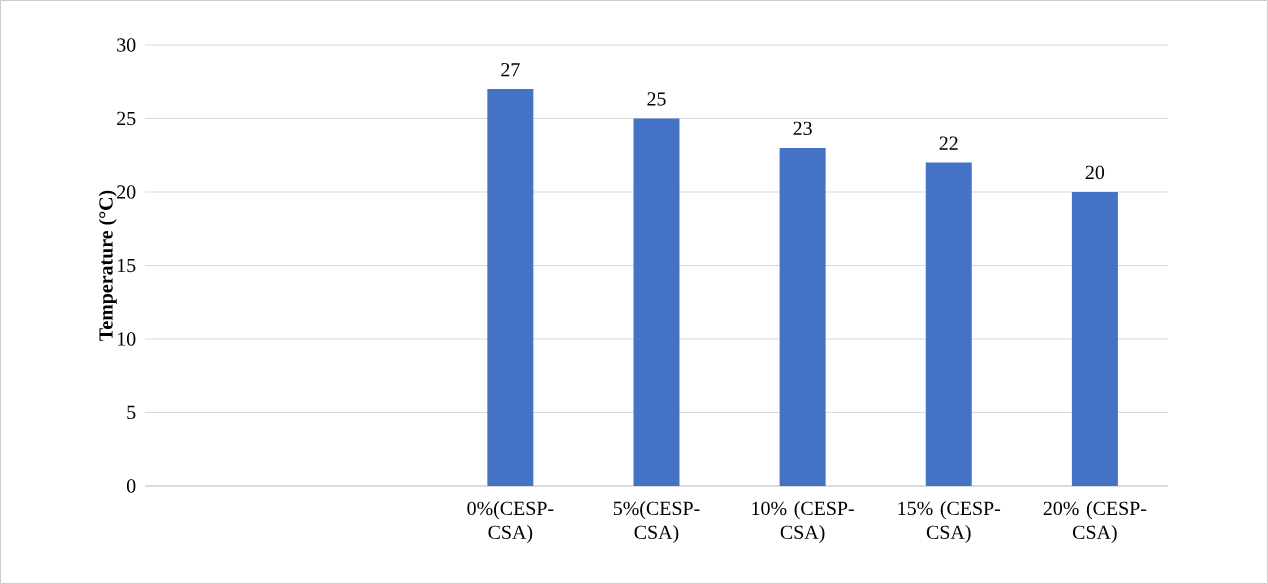 The image size is (1268, 584). I want to click on x-tick-label: 5%(CESP-CSA), so click(656, 522).